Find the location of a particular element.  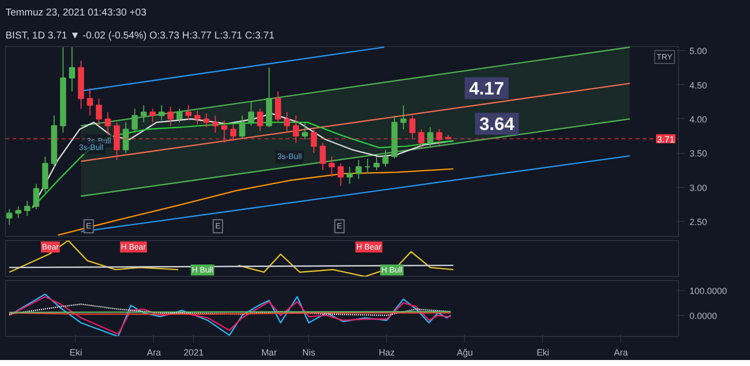

x-tick-label: Ağu is located at coordinates (464, 353).